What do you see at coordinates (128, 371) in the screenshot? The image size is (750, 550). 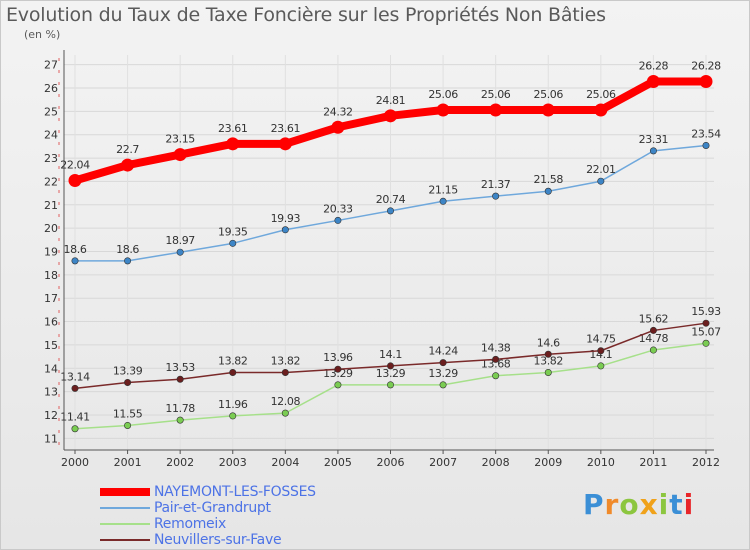 I see `data-label: 13.39` at bounding box center [128, 371].